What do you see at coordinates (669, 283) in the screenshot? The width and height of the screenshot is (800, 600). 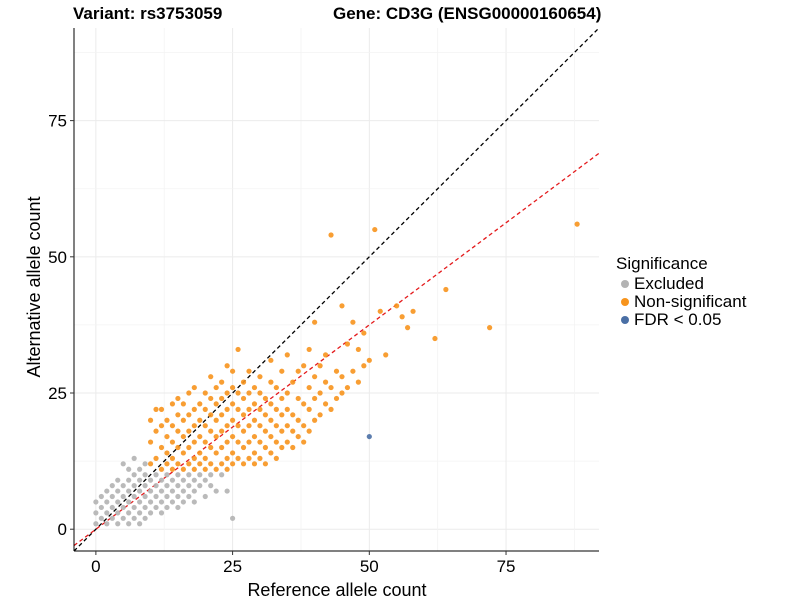 I see `legend-label-excluded: Excluded` at bounding box center [669, 283].